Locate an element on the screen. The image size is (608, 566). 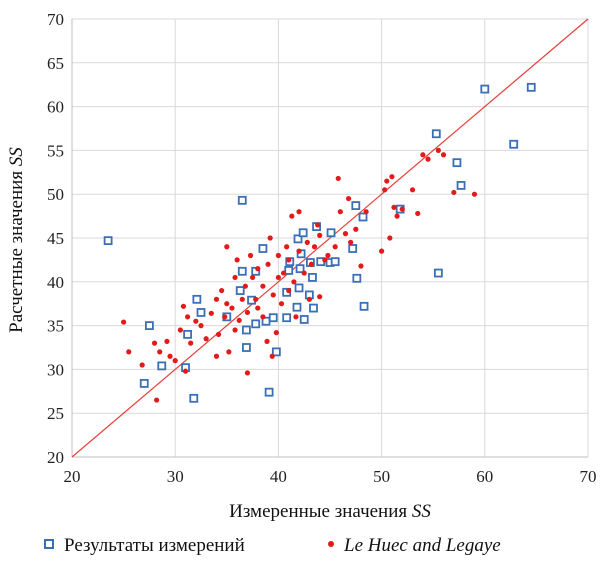
y-tick-label: 45 is located at coordinates (55, 238).